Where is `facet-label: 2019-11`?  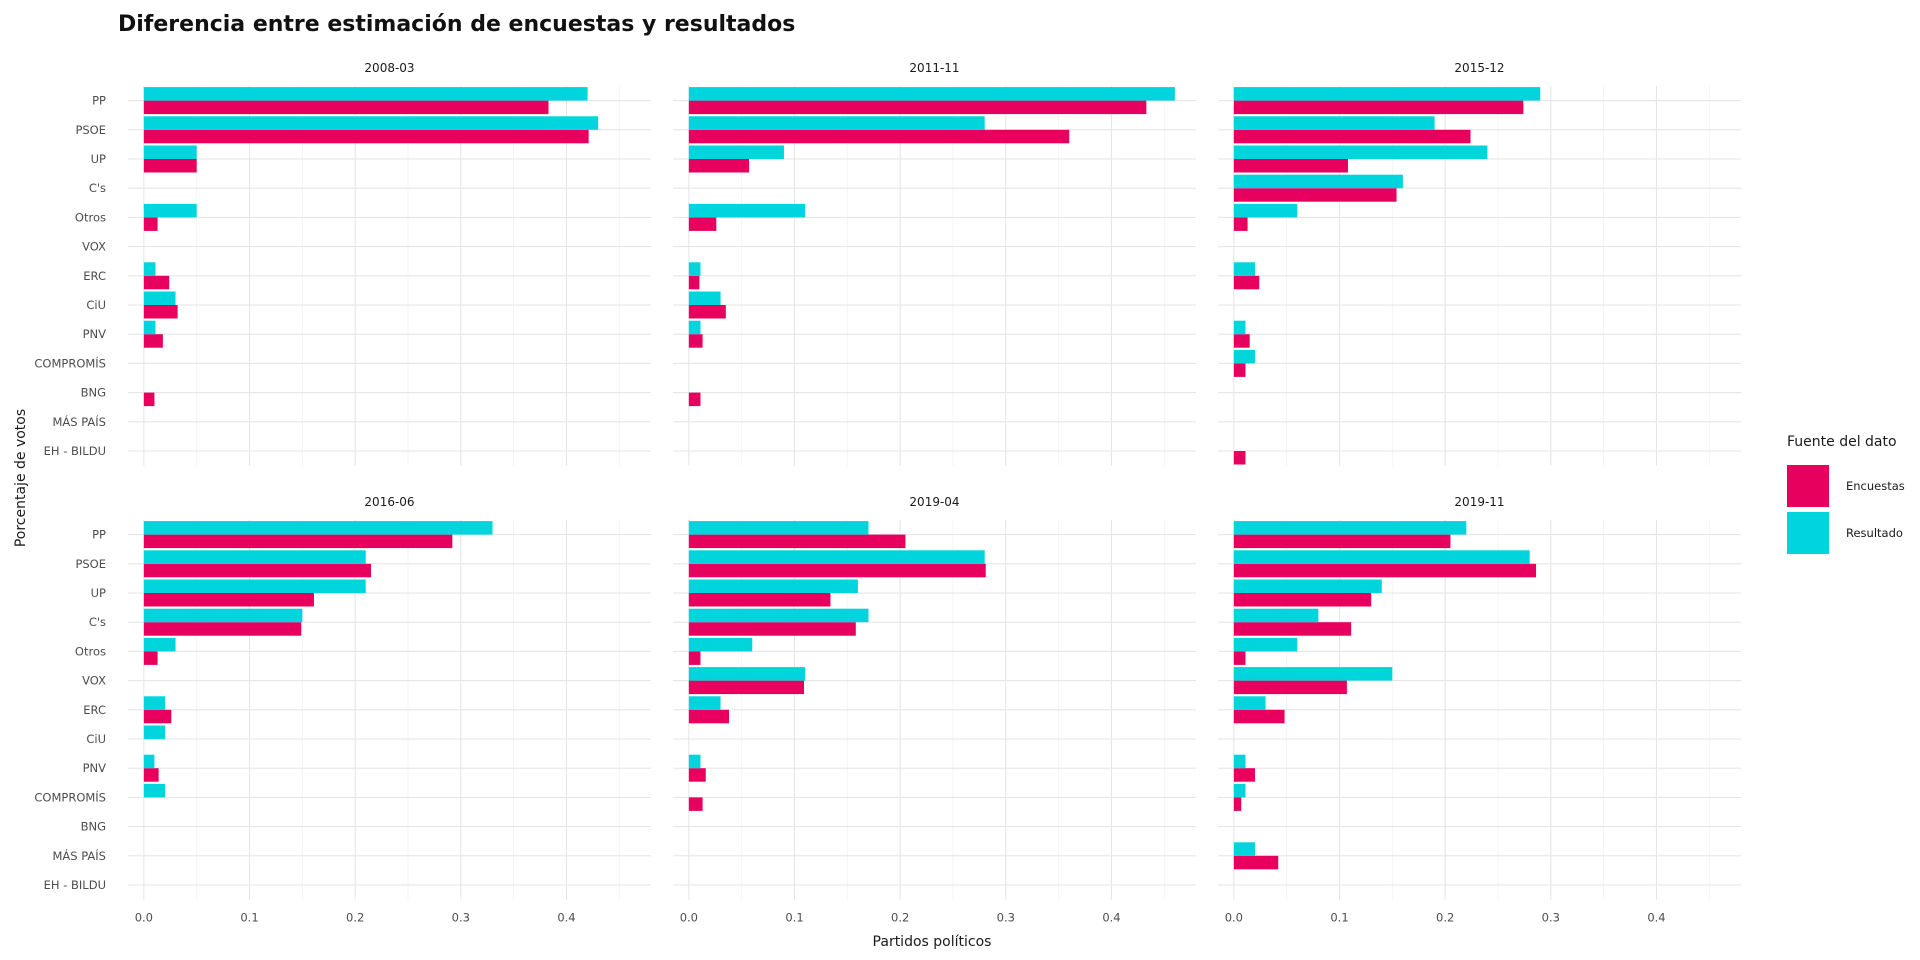 facet-label: 2019-11 is located at coordinates (1479, 502).